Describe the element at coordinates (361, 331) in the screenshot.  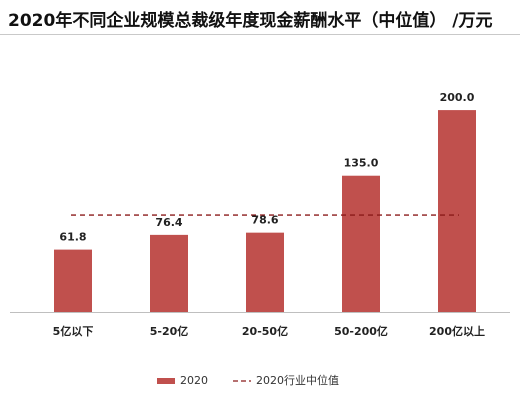
I see `x-tick-label-4: 50-200亿` at that location.